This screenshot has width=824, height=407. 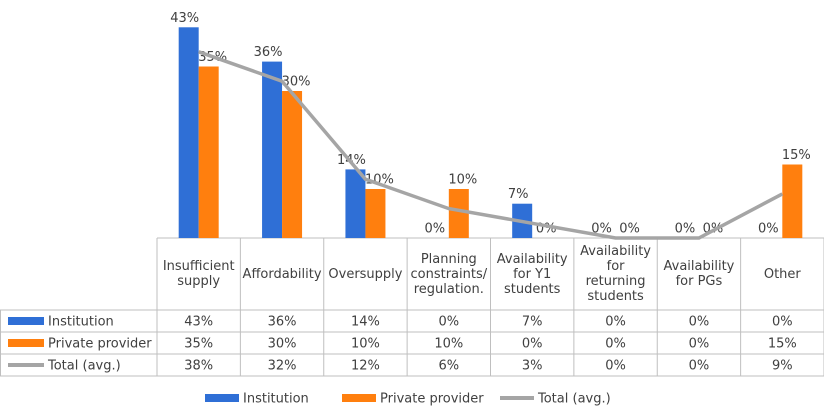 I want to click on category-cell: Availability for PGs, so click(x=699, y=274).